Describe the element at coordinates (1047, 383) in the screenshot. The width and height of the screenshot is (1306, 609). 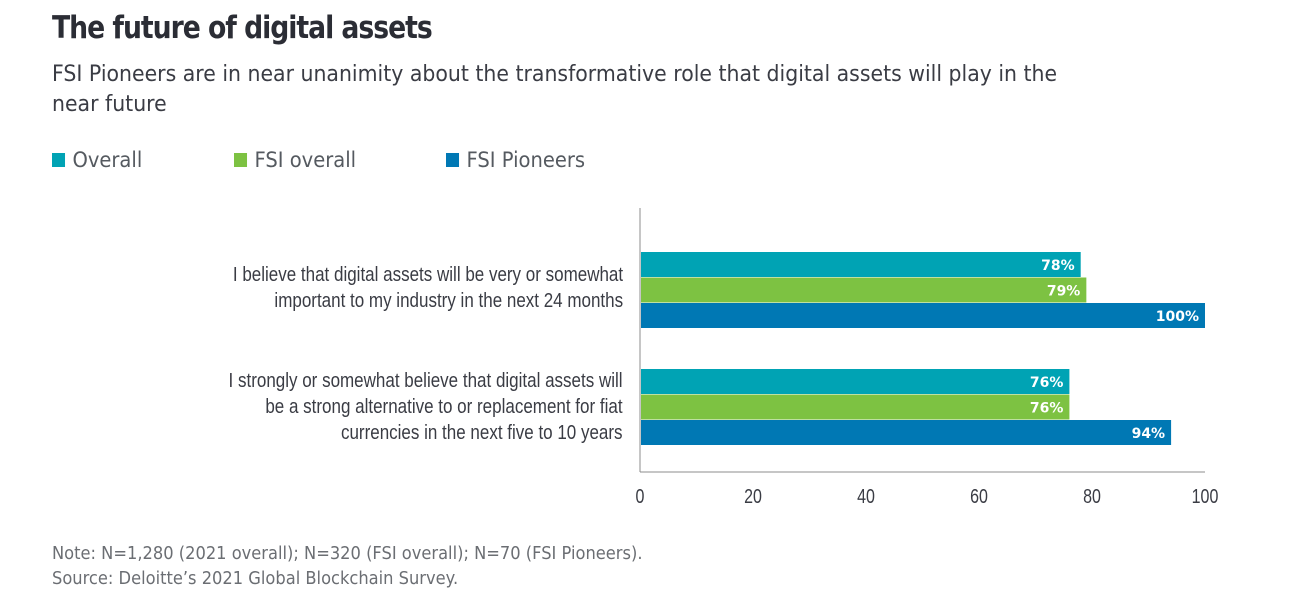
I see `data-label-overall-category-2: 76%` at that location.